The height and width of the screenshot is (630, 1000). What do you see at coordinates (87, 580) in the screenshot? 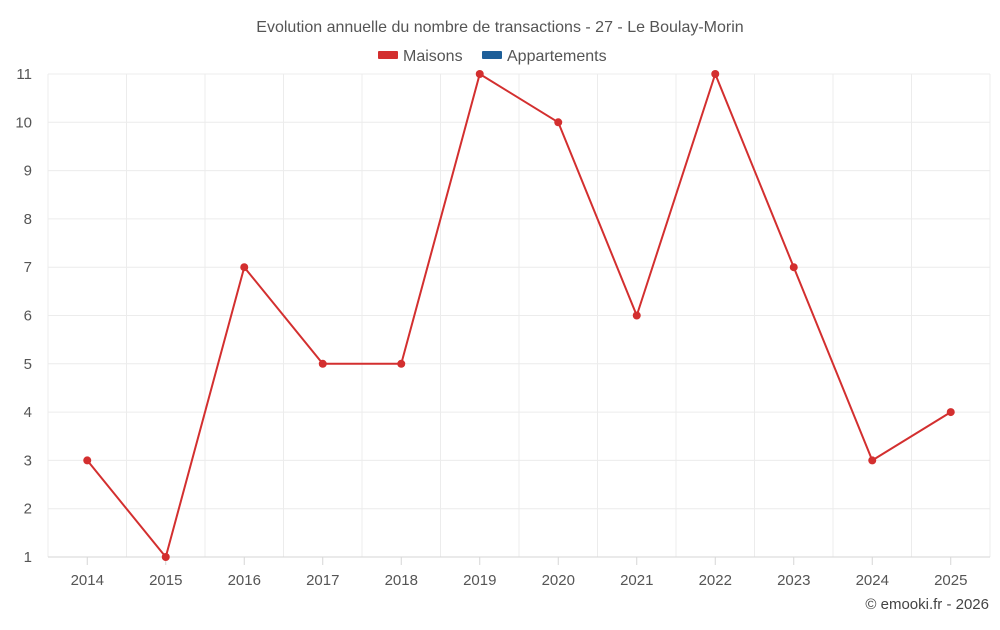
I see `x-tick-label: 2014` at bounding box center [87, 580].